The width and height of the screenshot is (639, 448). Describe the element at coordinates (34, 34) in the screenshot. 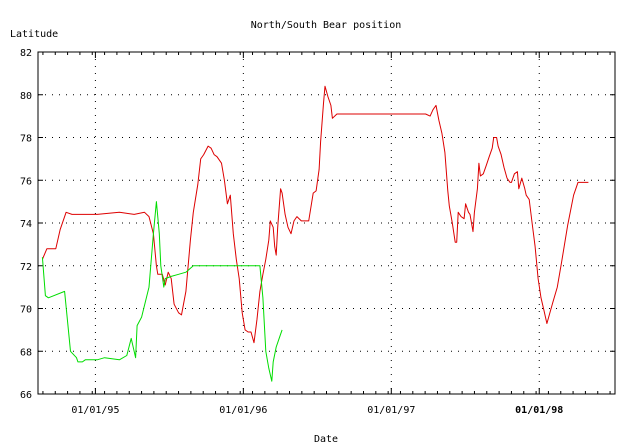

I see `y-axis-label: Latitude` at that location.